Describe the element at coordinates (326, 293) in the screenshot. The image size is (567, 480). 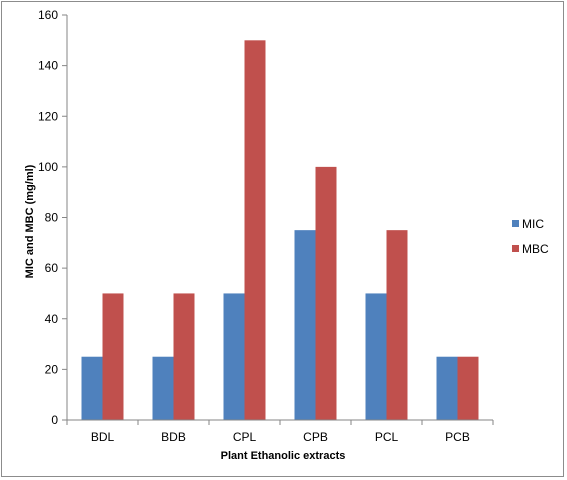
I see `bar-mbc-cpb` at that location.